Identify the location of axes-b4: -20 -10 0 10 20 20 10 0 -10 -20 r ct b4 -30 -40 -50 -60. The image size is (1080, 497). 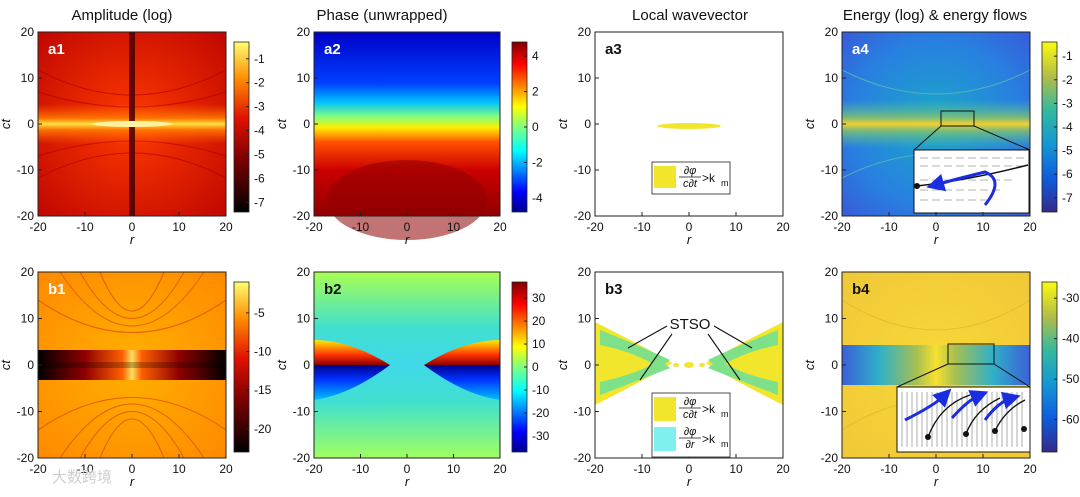
(941, 377).